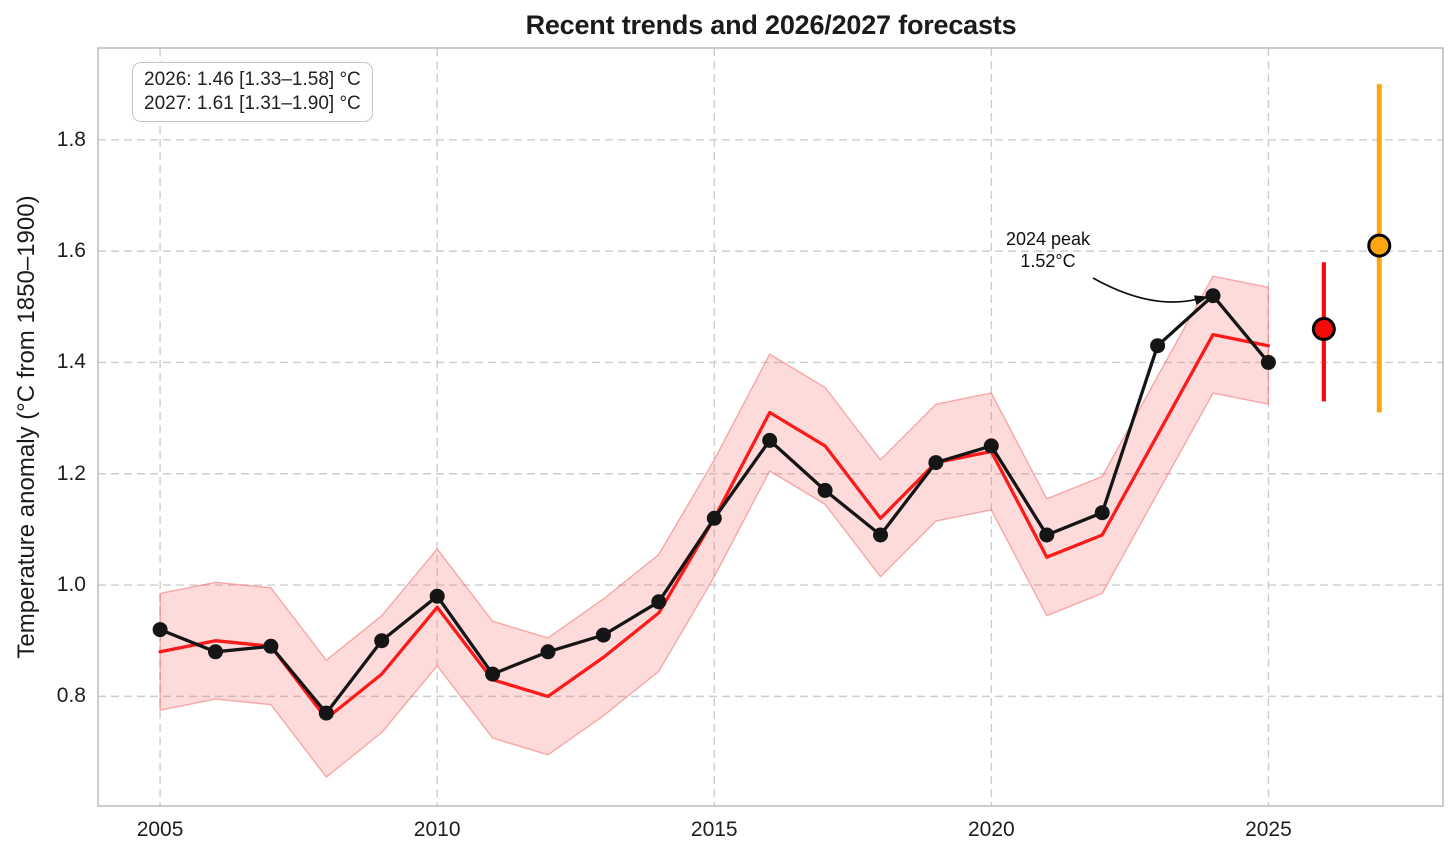  I want to click on annotation-arrow, so click(1146, 290).